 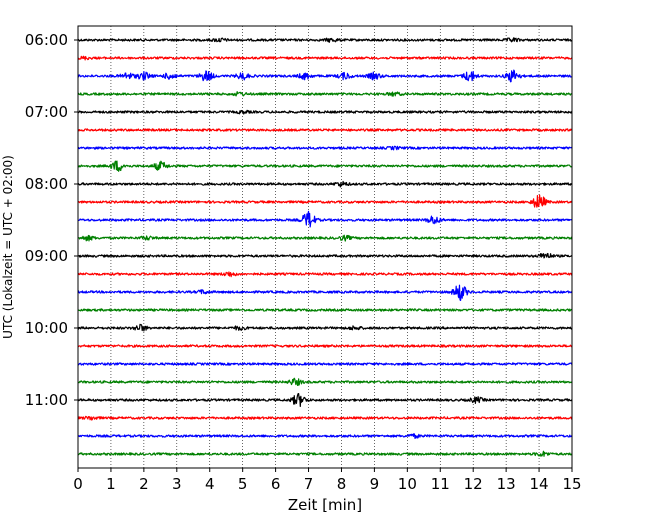 What do you see at coordinates (473, 484) in the screenshot?
I see `x-tick-label: 12` at bounding box center [473, 484].